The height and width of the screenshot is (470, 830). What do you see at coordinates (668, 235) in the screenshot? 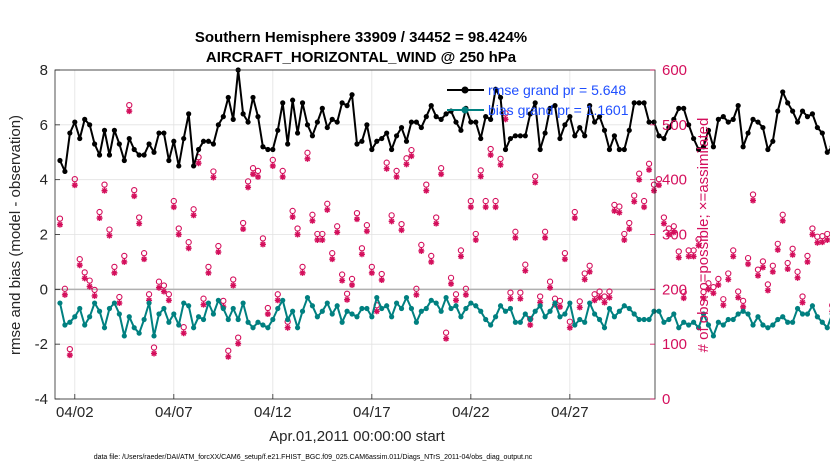
I see `right-y-tick-labels: 0 100 200 300 400 500 600` at bounding box center [668, 235].